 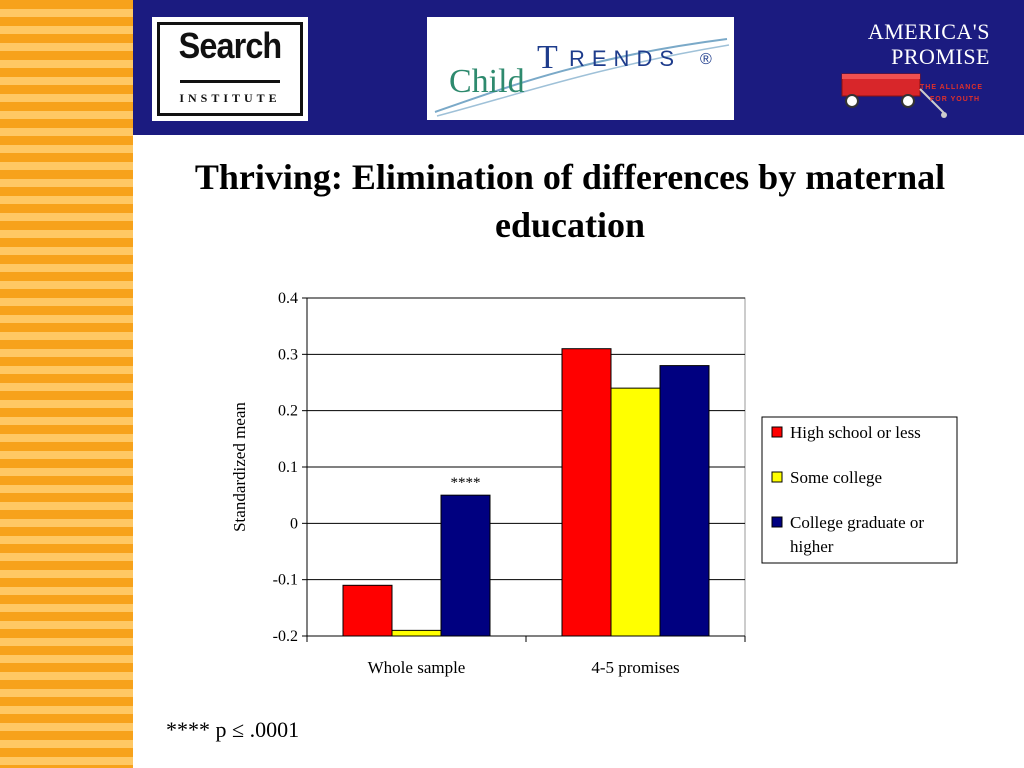 What do you see at coordinates (894, 95) in the screenshot?
I see `red-wagon-icon` at bounding box center [894, 95].